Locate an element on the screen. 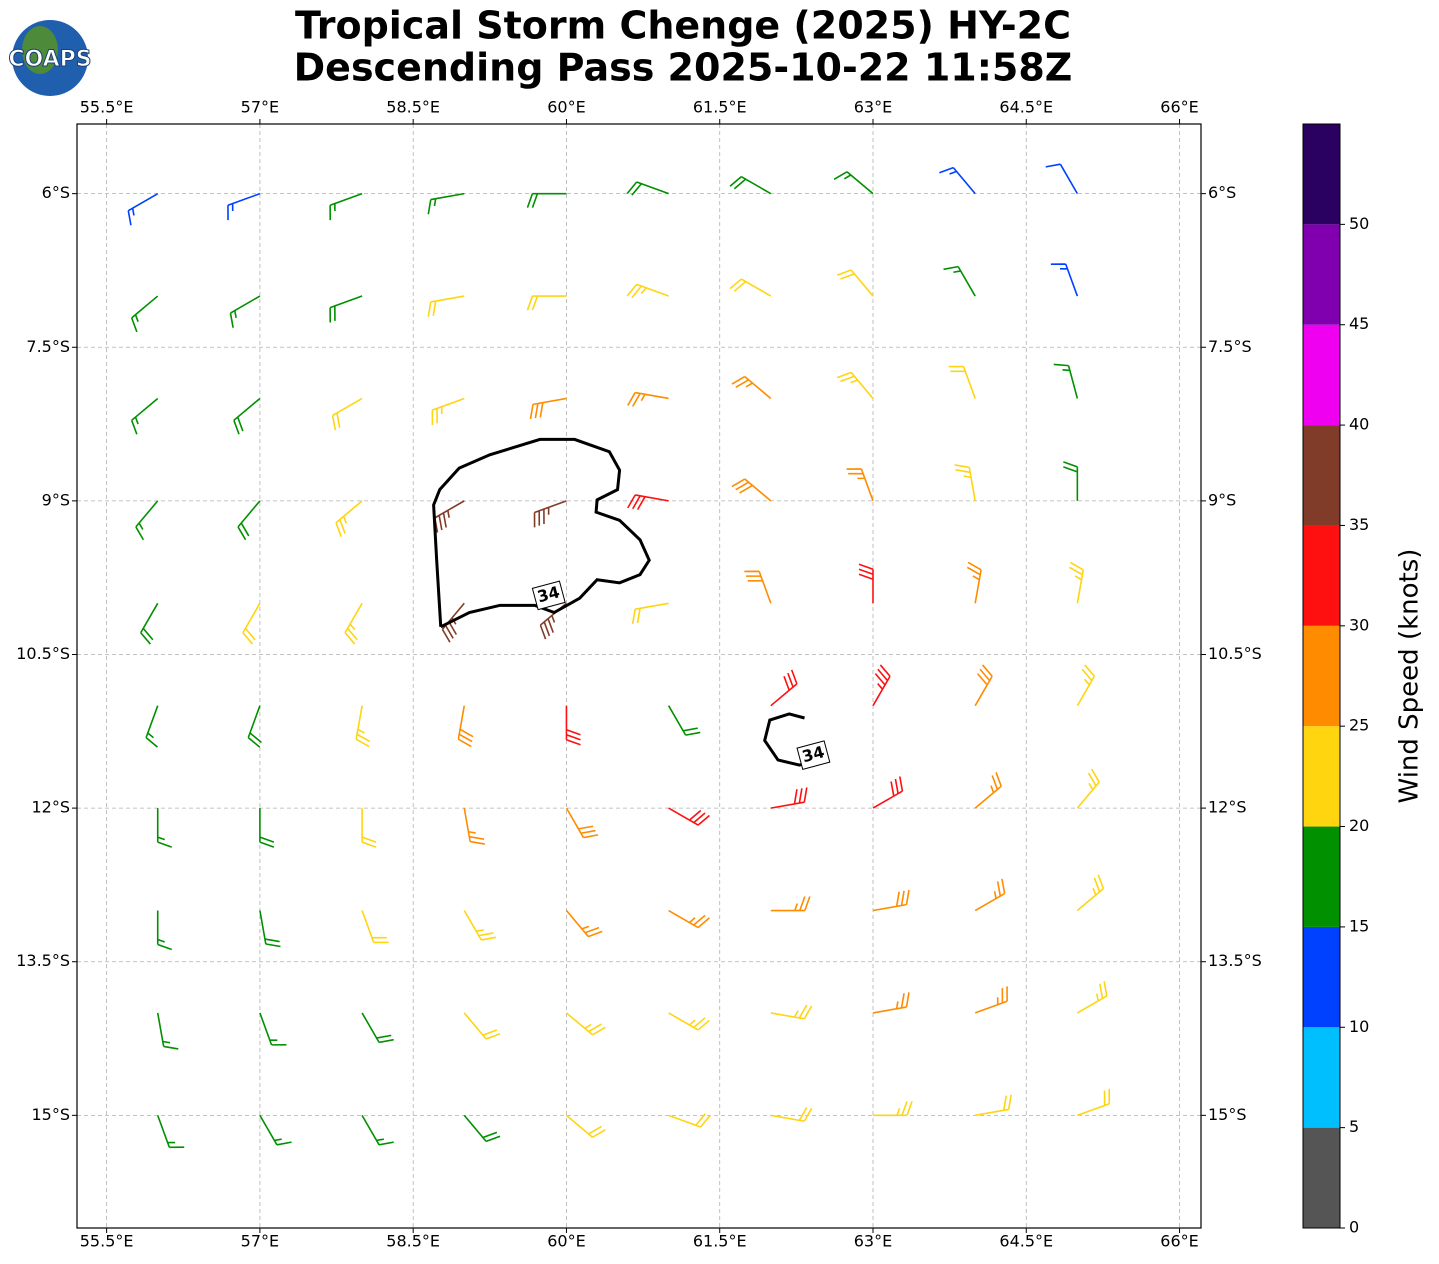 The width and height of the screenshot is (1439, 1264). logo-text: COAPS is located at coordinates (49, 59).